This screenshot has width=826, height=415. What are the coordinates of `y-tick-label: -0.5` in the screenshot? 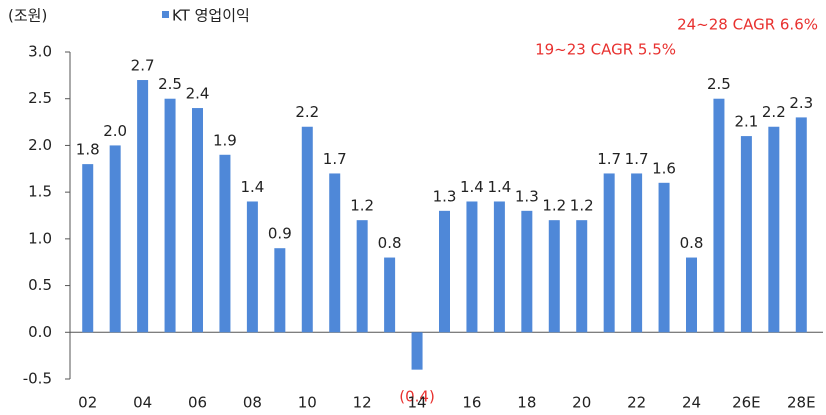 It's located at (37, 379).